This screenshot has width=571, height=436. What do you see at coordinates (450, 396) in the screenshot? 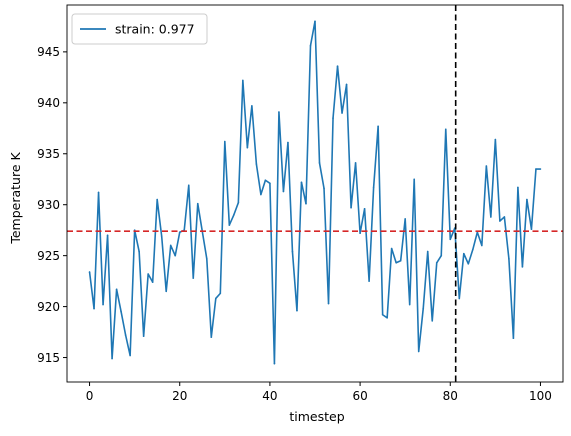
I see `x-tick-label: 80` at bounding box center [450, 396].